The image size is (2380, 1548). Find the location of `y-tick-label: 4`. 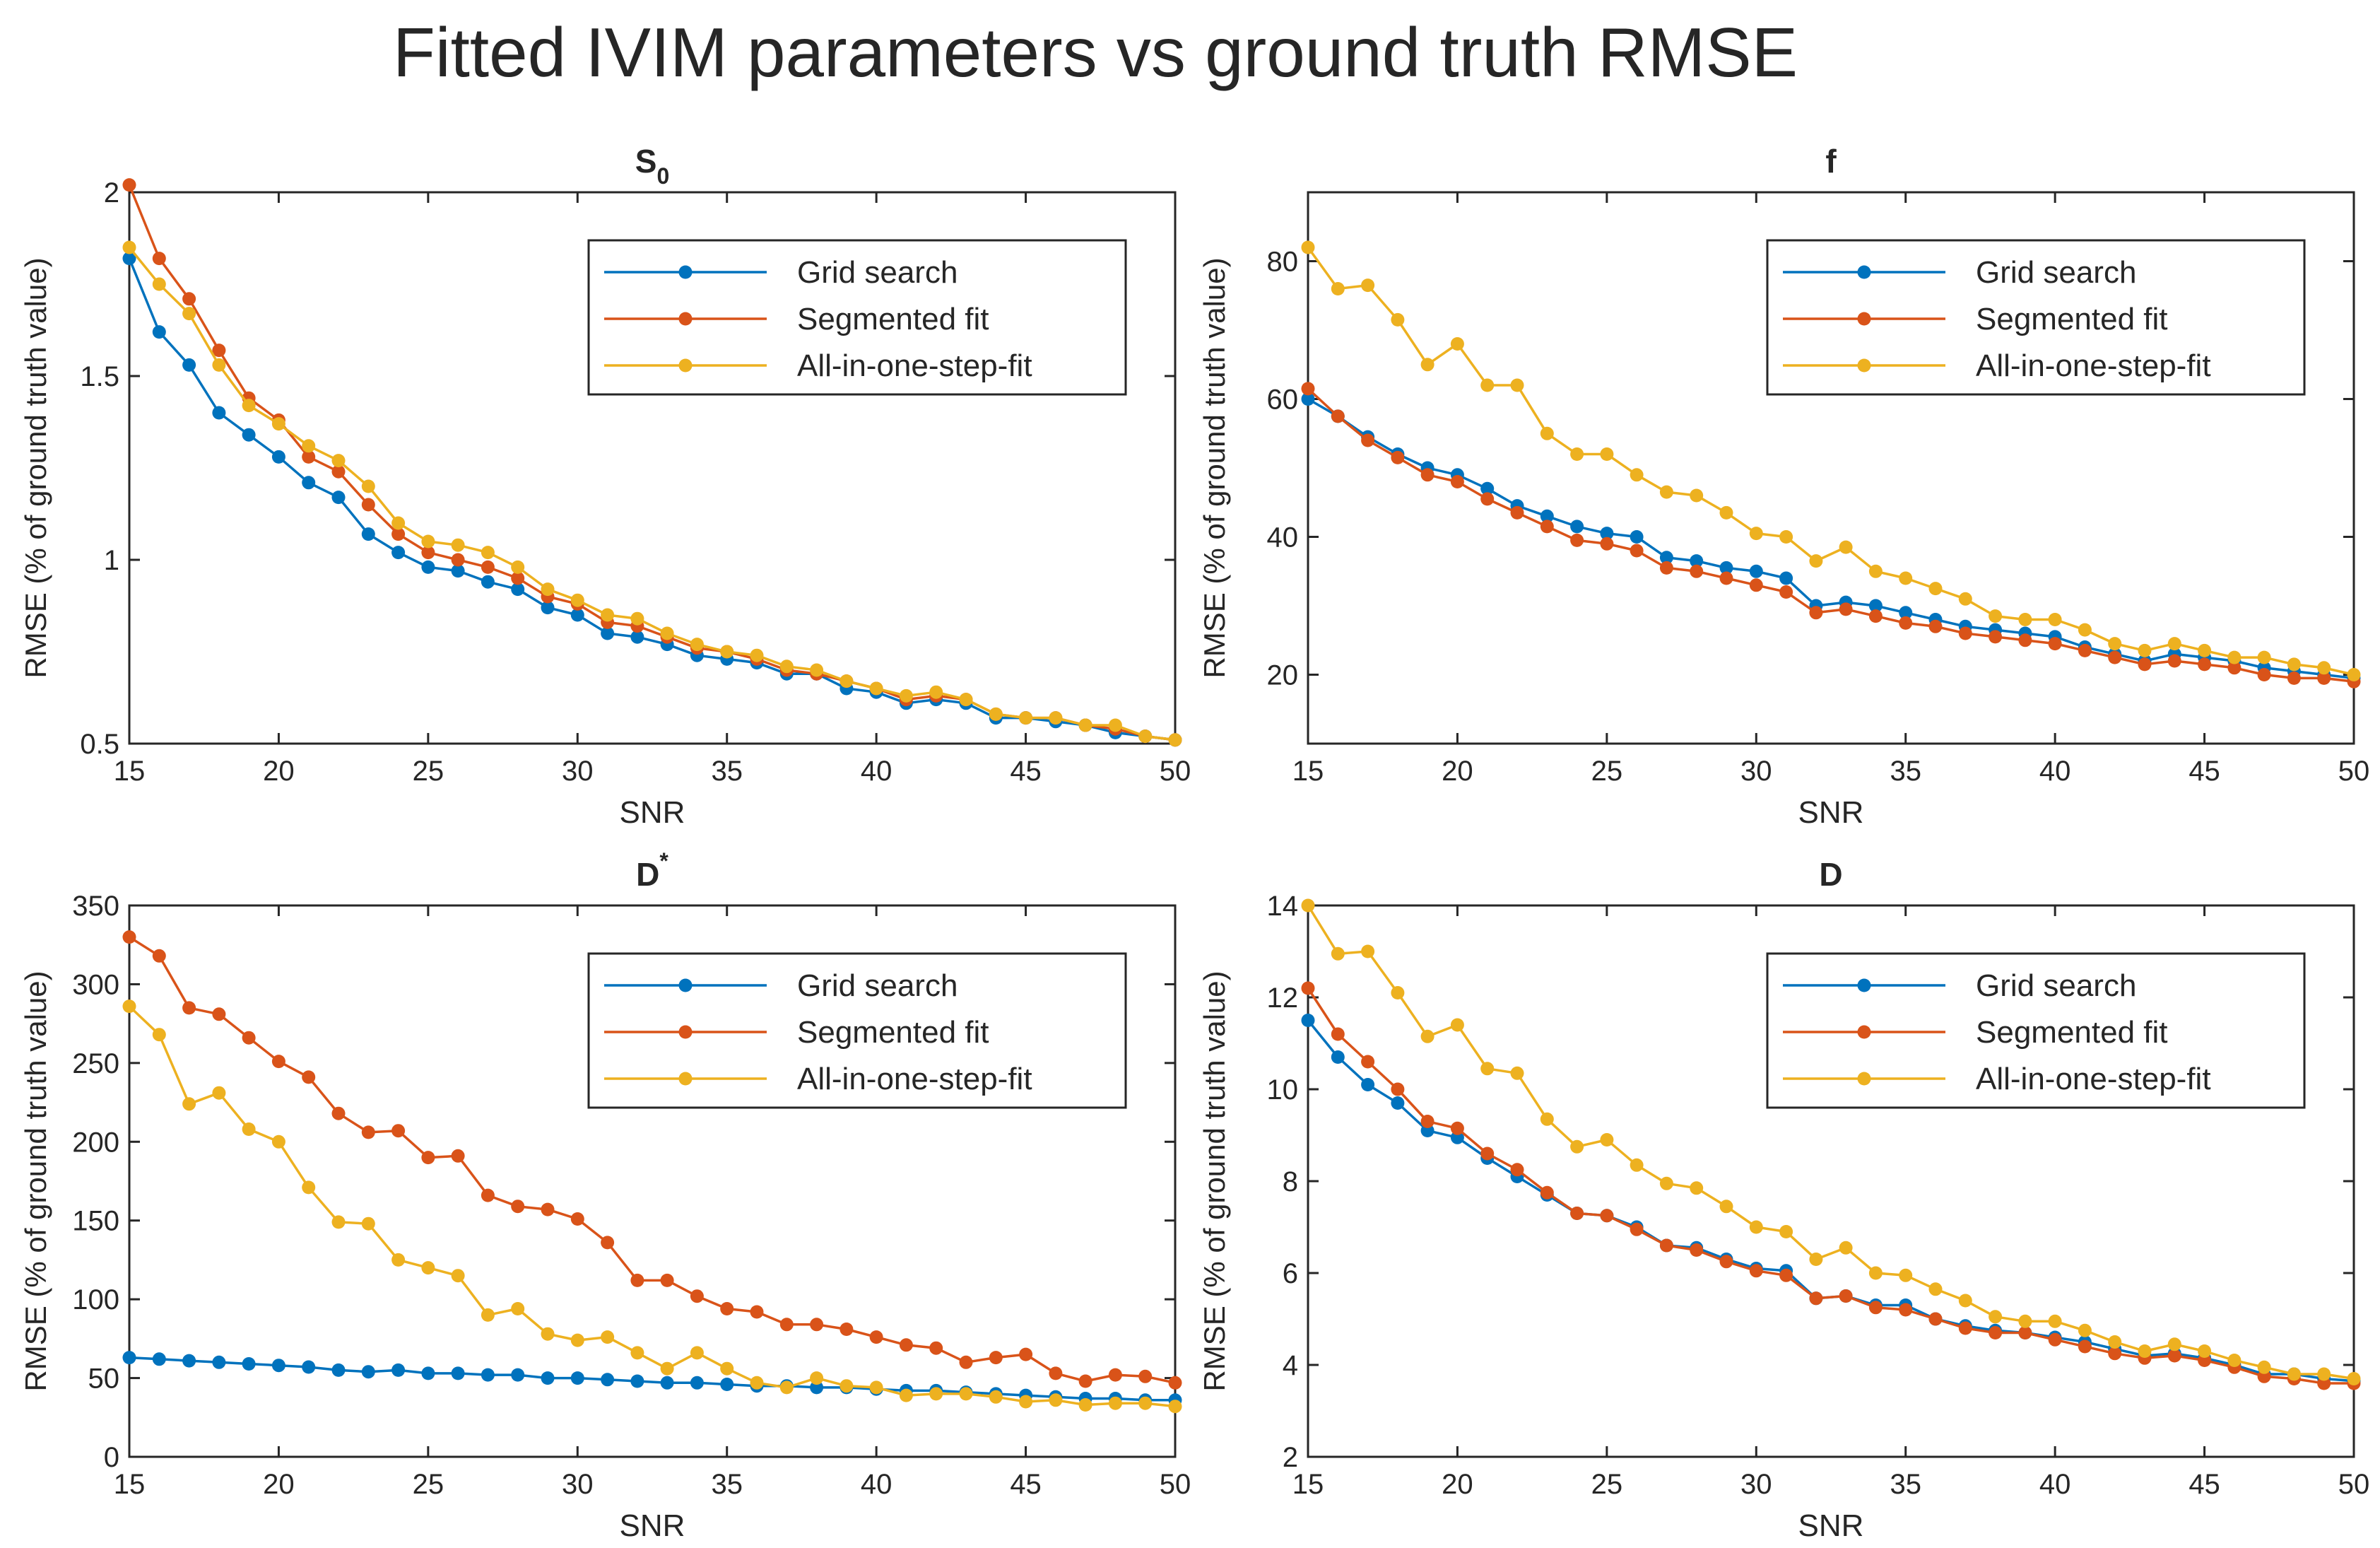

y-tick-label: 4 is located at coordinates (1290, 1365).